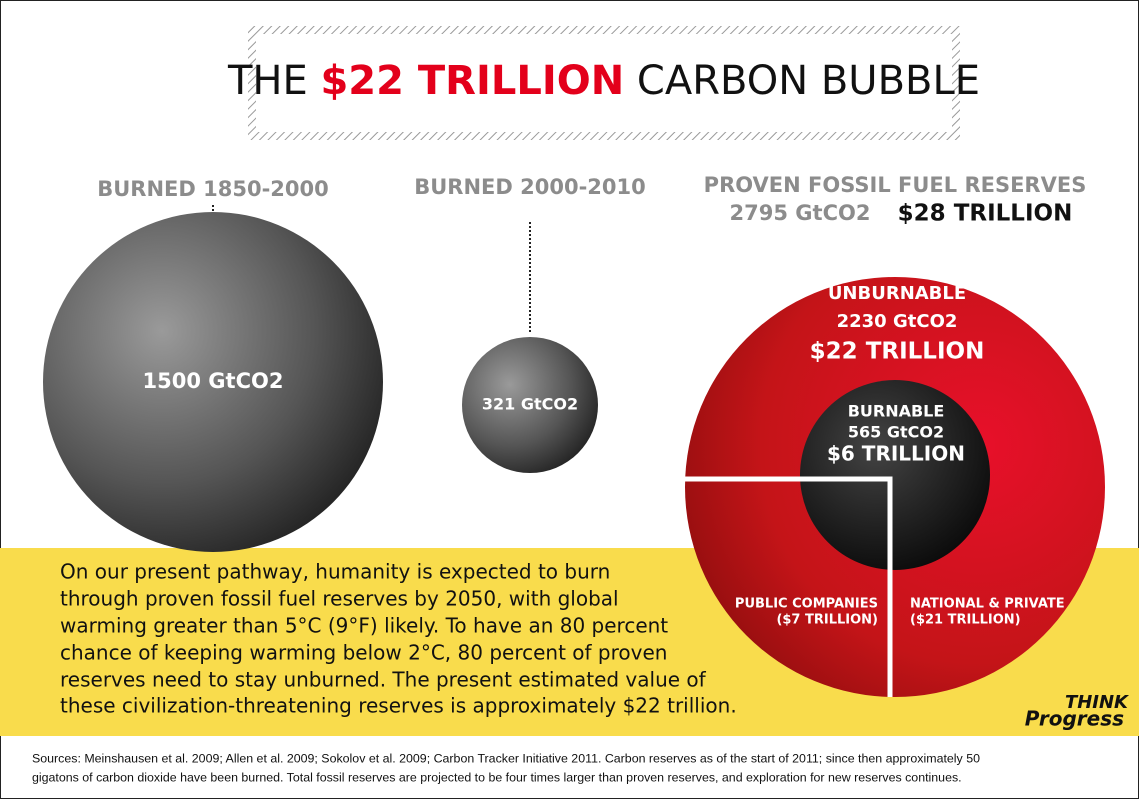 This screenshot has width=1139, height=799. I want to click on burnable-circle, so click(895, 475).